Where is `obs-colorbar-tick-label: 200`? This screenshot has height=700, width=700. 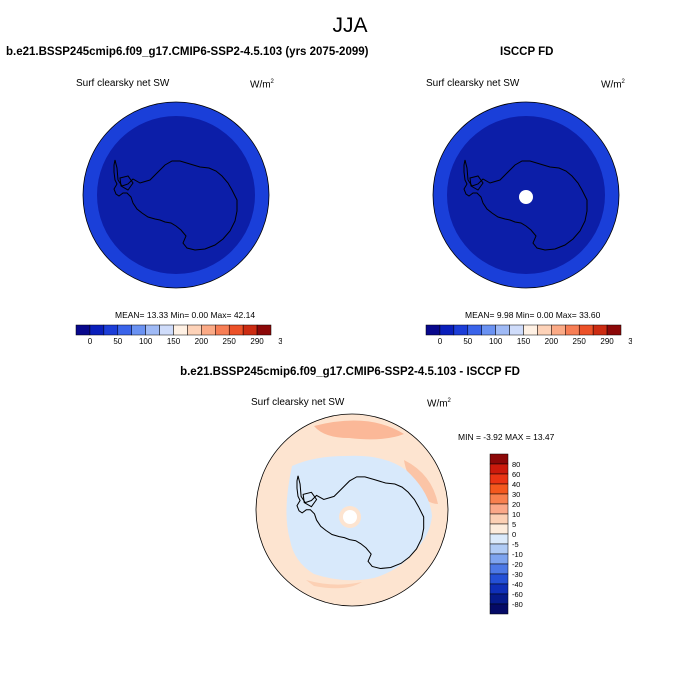
obs-colorbar-tick-label: 200 is located at coordinates (552, 341).